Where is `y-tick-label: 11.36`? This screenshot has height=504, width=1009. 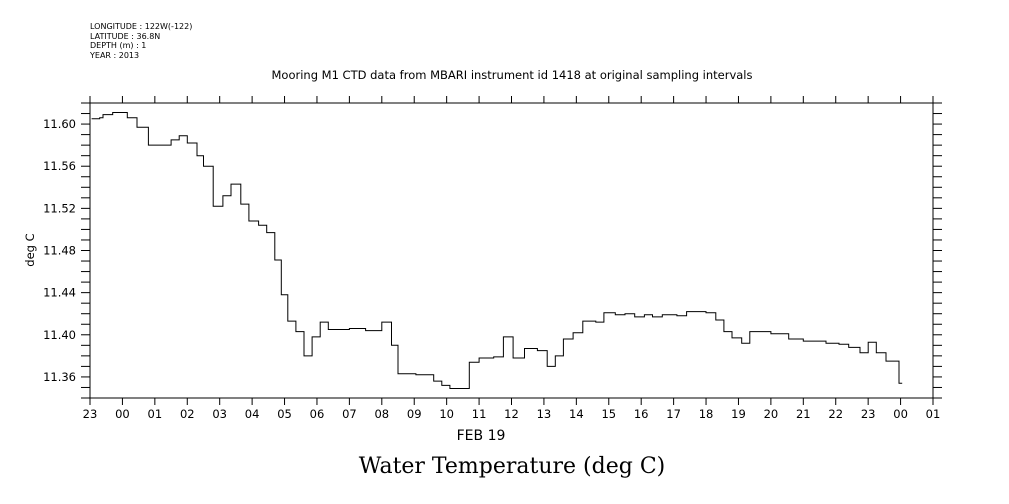
y-tick-label: 11.36 is located at coordinates (59, 377).